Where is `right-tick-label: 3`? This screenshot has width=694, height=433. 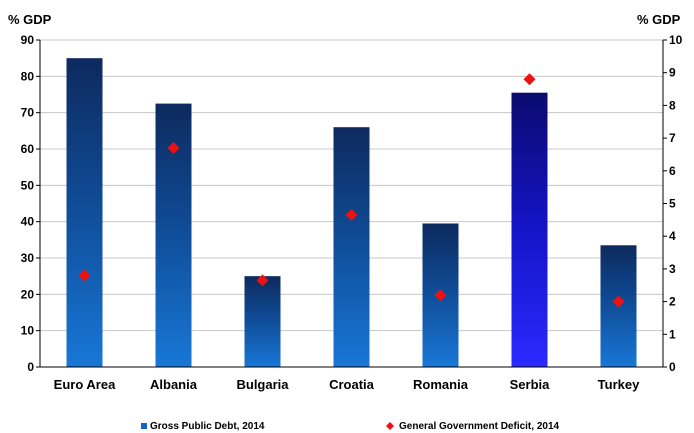
right-tick-label: 3 is located at coordinates (672, 269).